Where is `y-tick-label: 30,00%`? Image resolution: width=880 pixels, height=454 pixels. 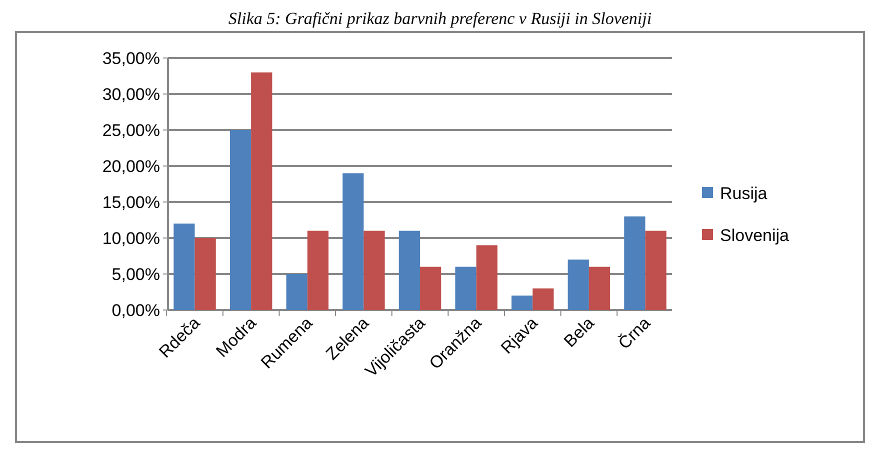
y-tick-label: 30,00% is located at coordinates (131, 94).